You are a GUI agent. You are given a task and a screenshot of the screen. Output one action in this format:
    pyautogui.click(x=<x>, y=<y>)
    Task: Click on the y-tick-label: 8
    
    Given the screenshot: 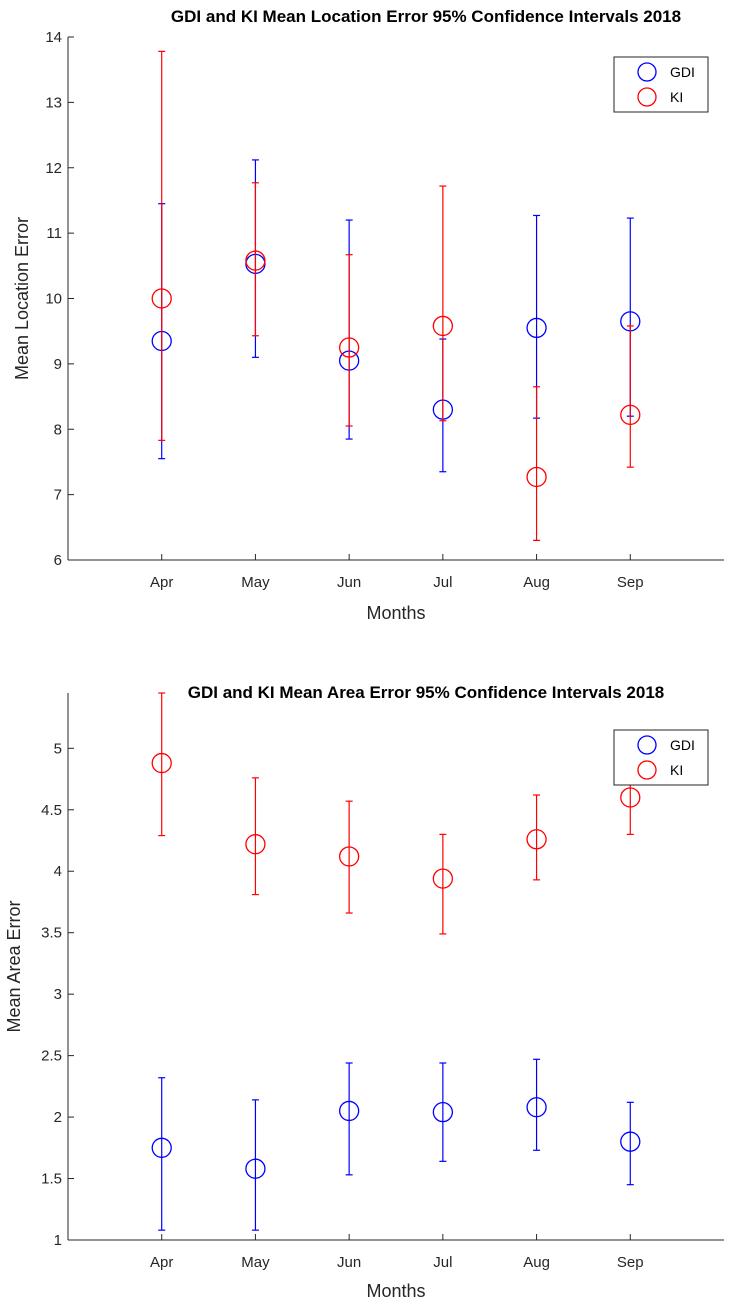 What is the action you would take?
    pyautogui.click(x=58, y=429)
    